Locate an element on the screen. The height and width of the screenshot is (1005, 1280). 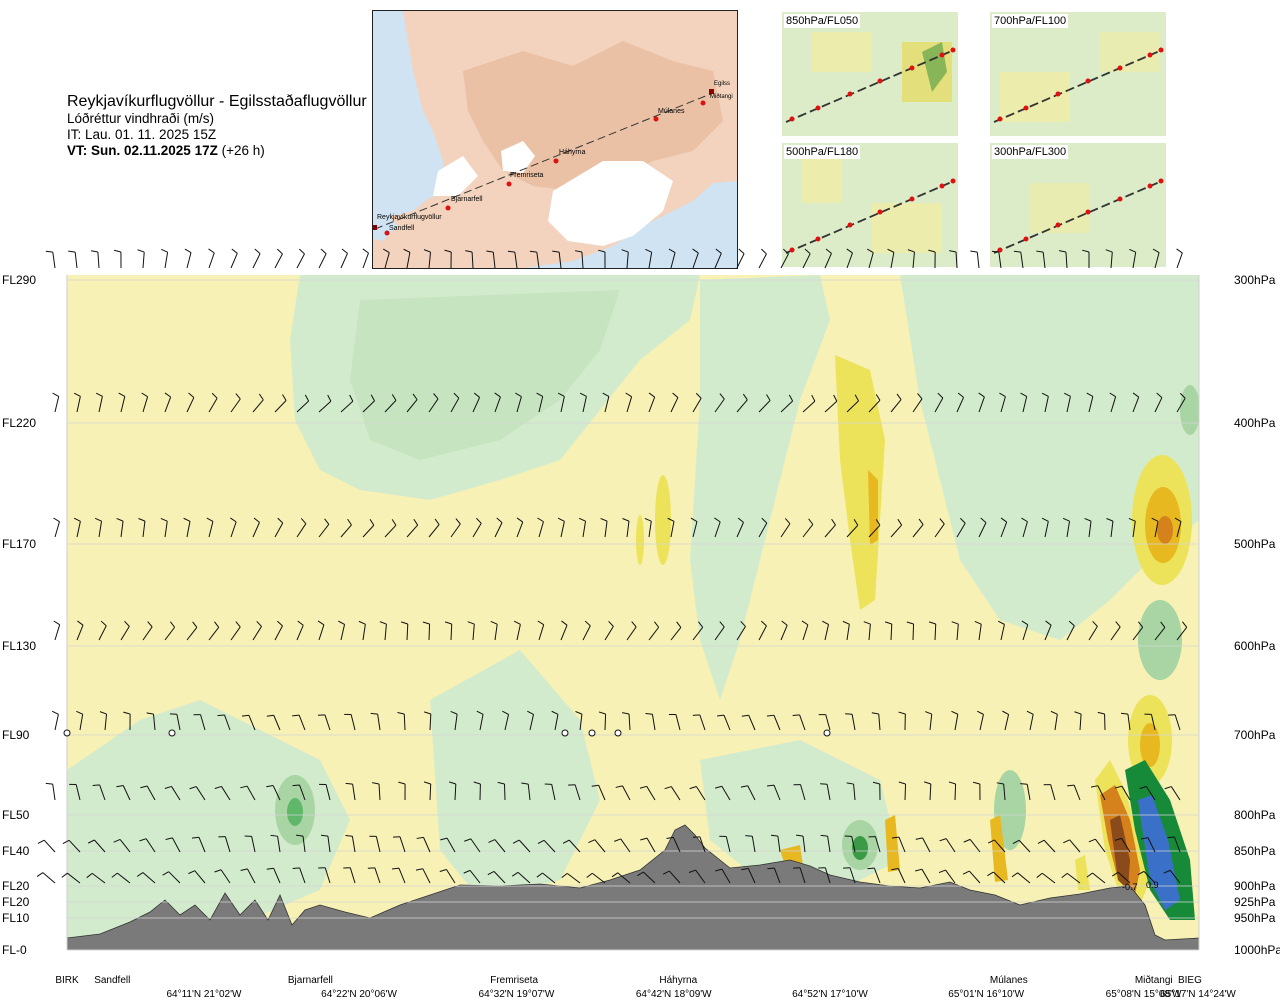
minimap-700: 700hPa/FL100 is located at coordinates (1078, 74).